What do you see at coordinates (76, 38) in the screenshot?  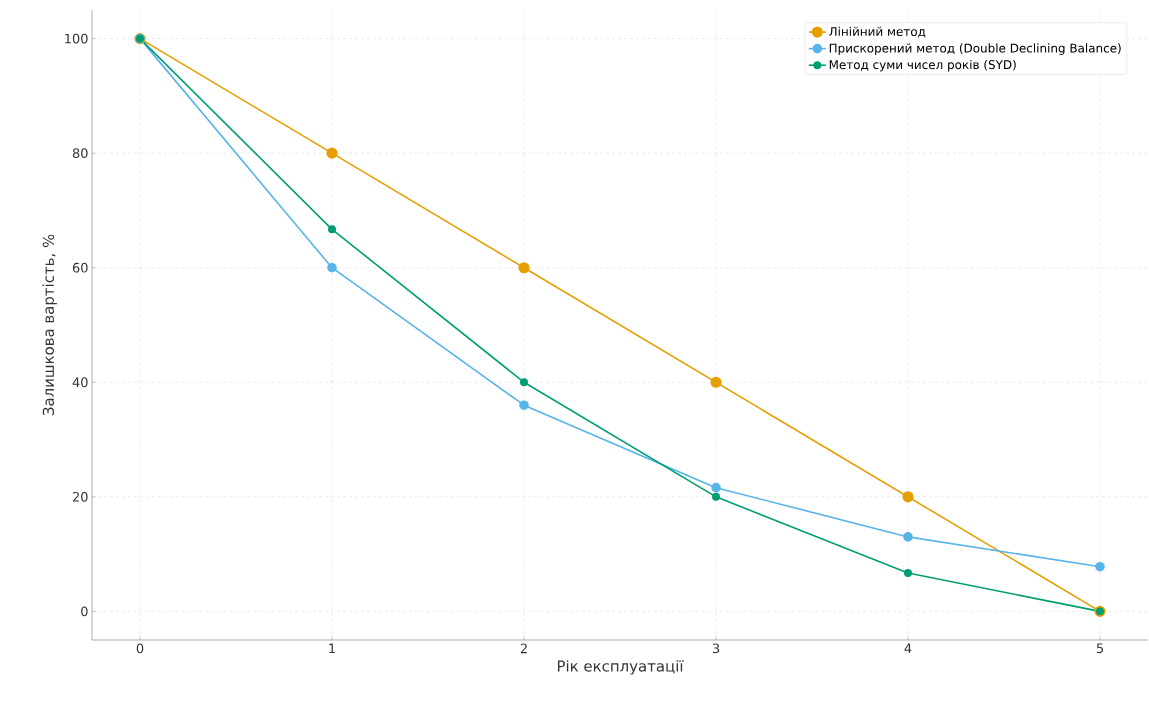 I see `y-tick-label: 100` at bounding box center [76, 38].